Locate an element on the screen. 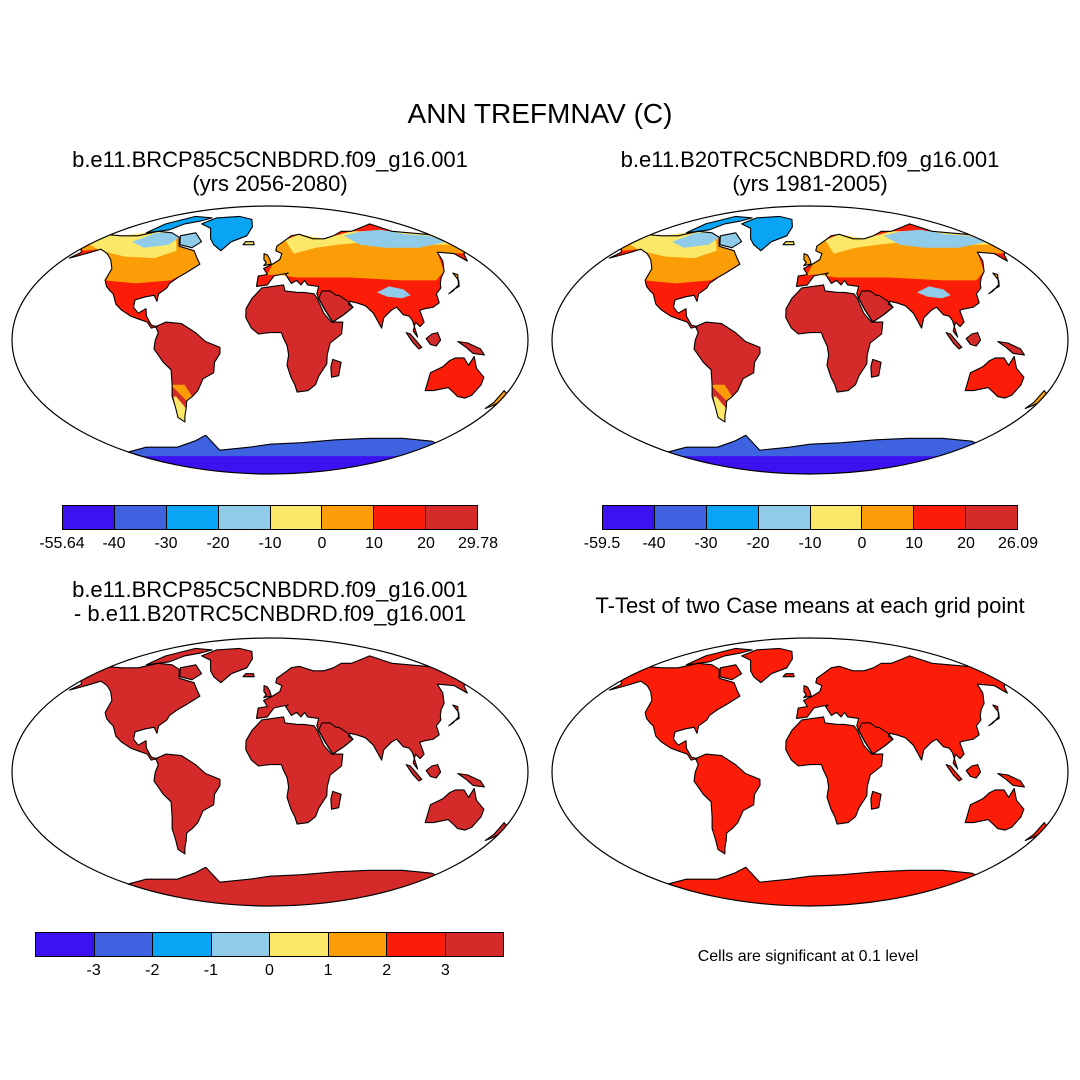 This screenshot has height=1080, width=1080. colorbar-tick-label: -10 is located at coordinates (810, 543).